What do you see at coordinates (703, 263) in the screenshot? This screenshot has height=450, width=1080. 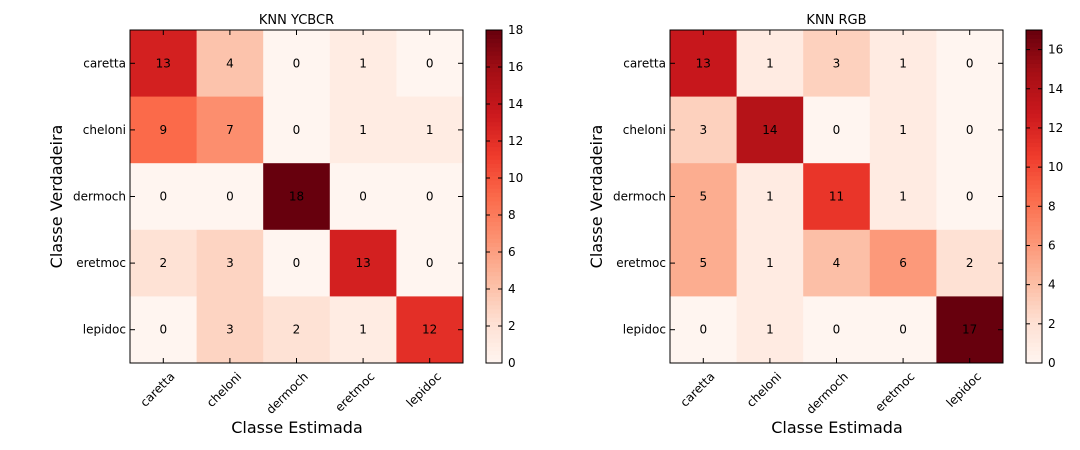 I see `cell-value-label: 5` at bounding box center [703, 263].